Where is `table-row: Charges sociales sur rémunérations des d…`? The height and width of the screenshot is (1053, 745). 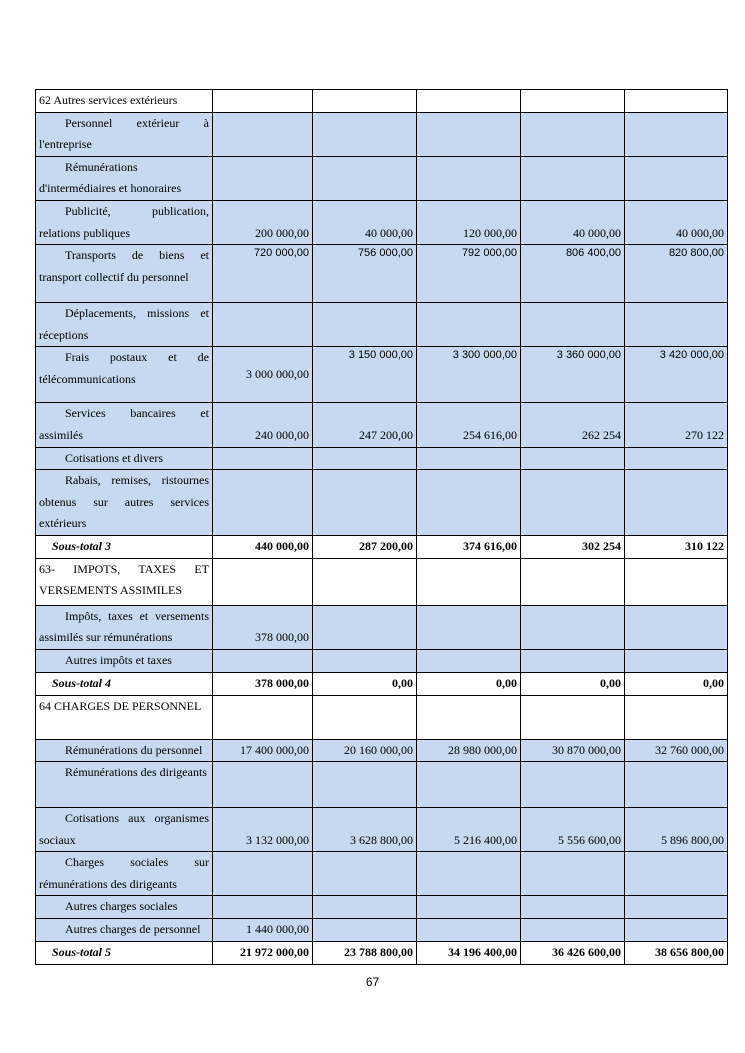 table-row: Charges sociales sur rémunérations des d… is located at coordinates (381, 874).